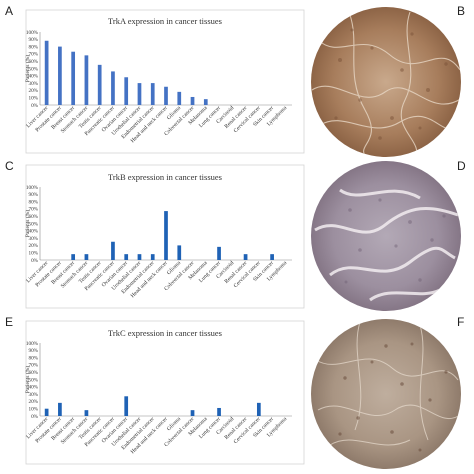  I want to click on panel-letter-c: C, so click(9, 166).